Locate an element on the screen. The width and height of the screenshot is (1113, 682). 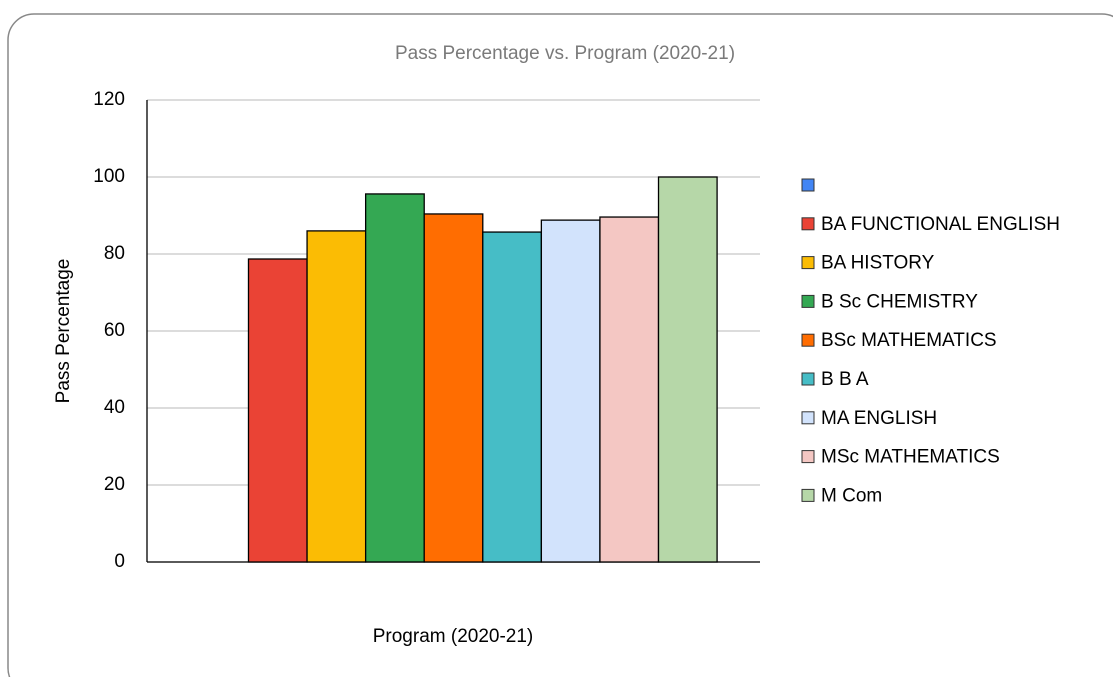
legend-label: M Com is located at coordinates (851, 495).